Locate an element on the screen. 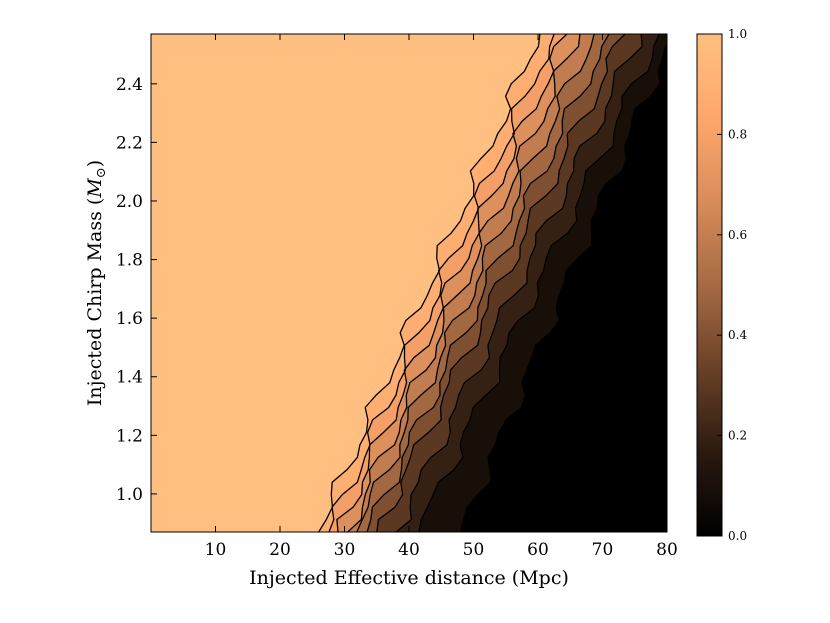 Image resolution: width=830 pixels, height=623 pixels. y-axis-label: Injected Chirp Mass (M⊙) is located at coordinates (96, 283).